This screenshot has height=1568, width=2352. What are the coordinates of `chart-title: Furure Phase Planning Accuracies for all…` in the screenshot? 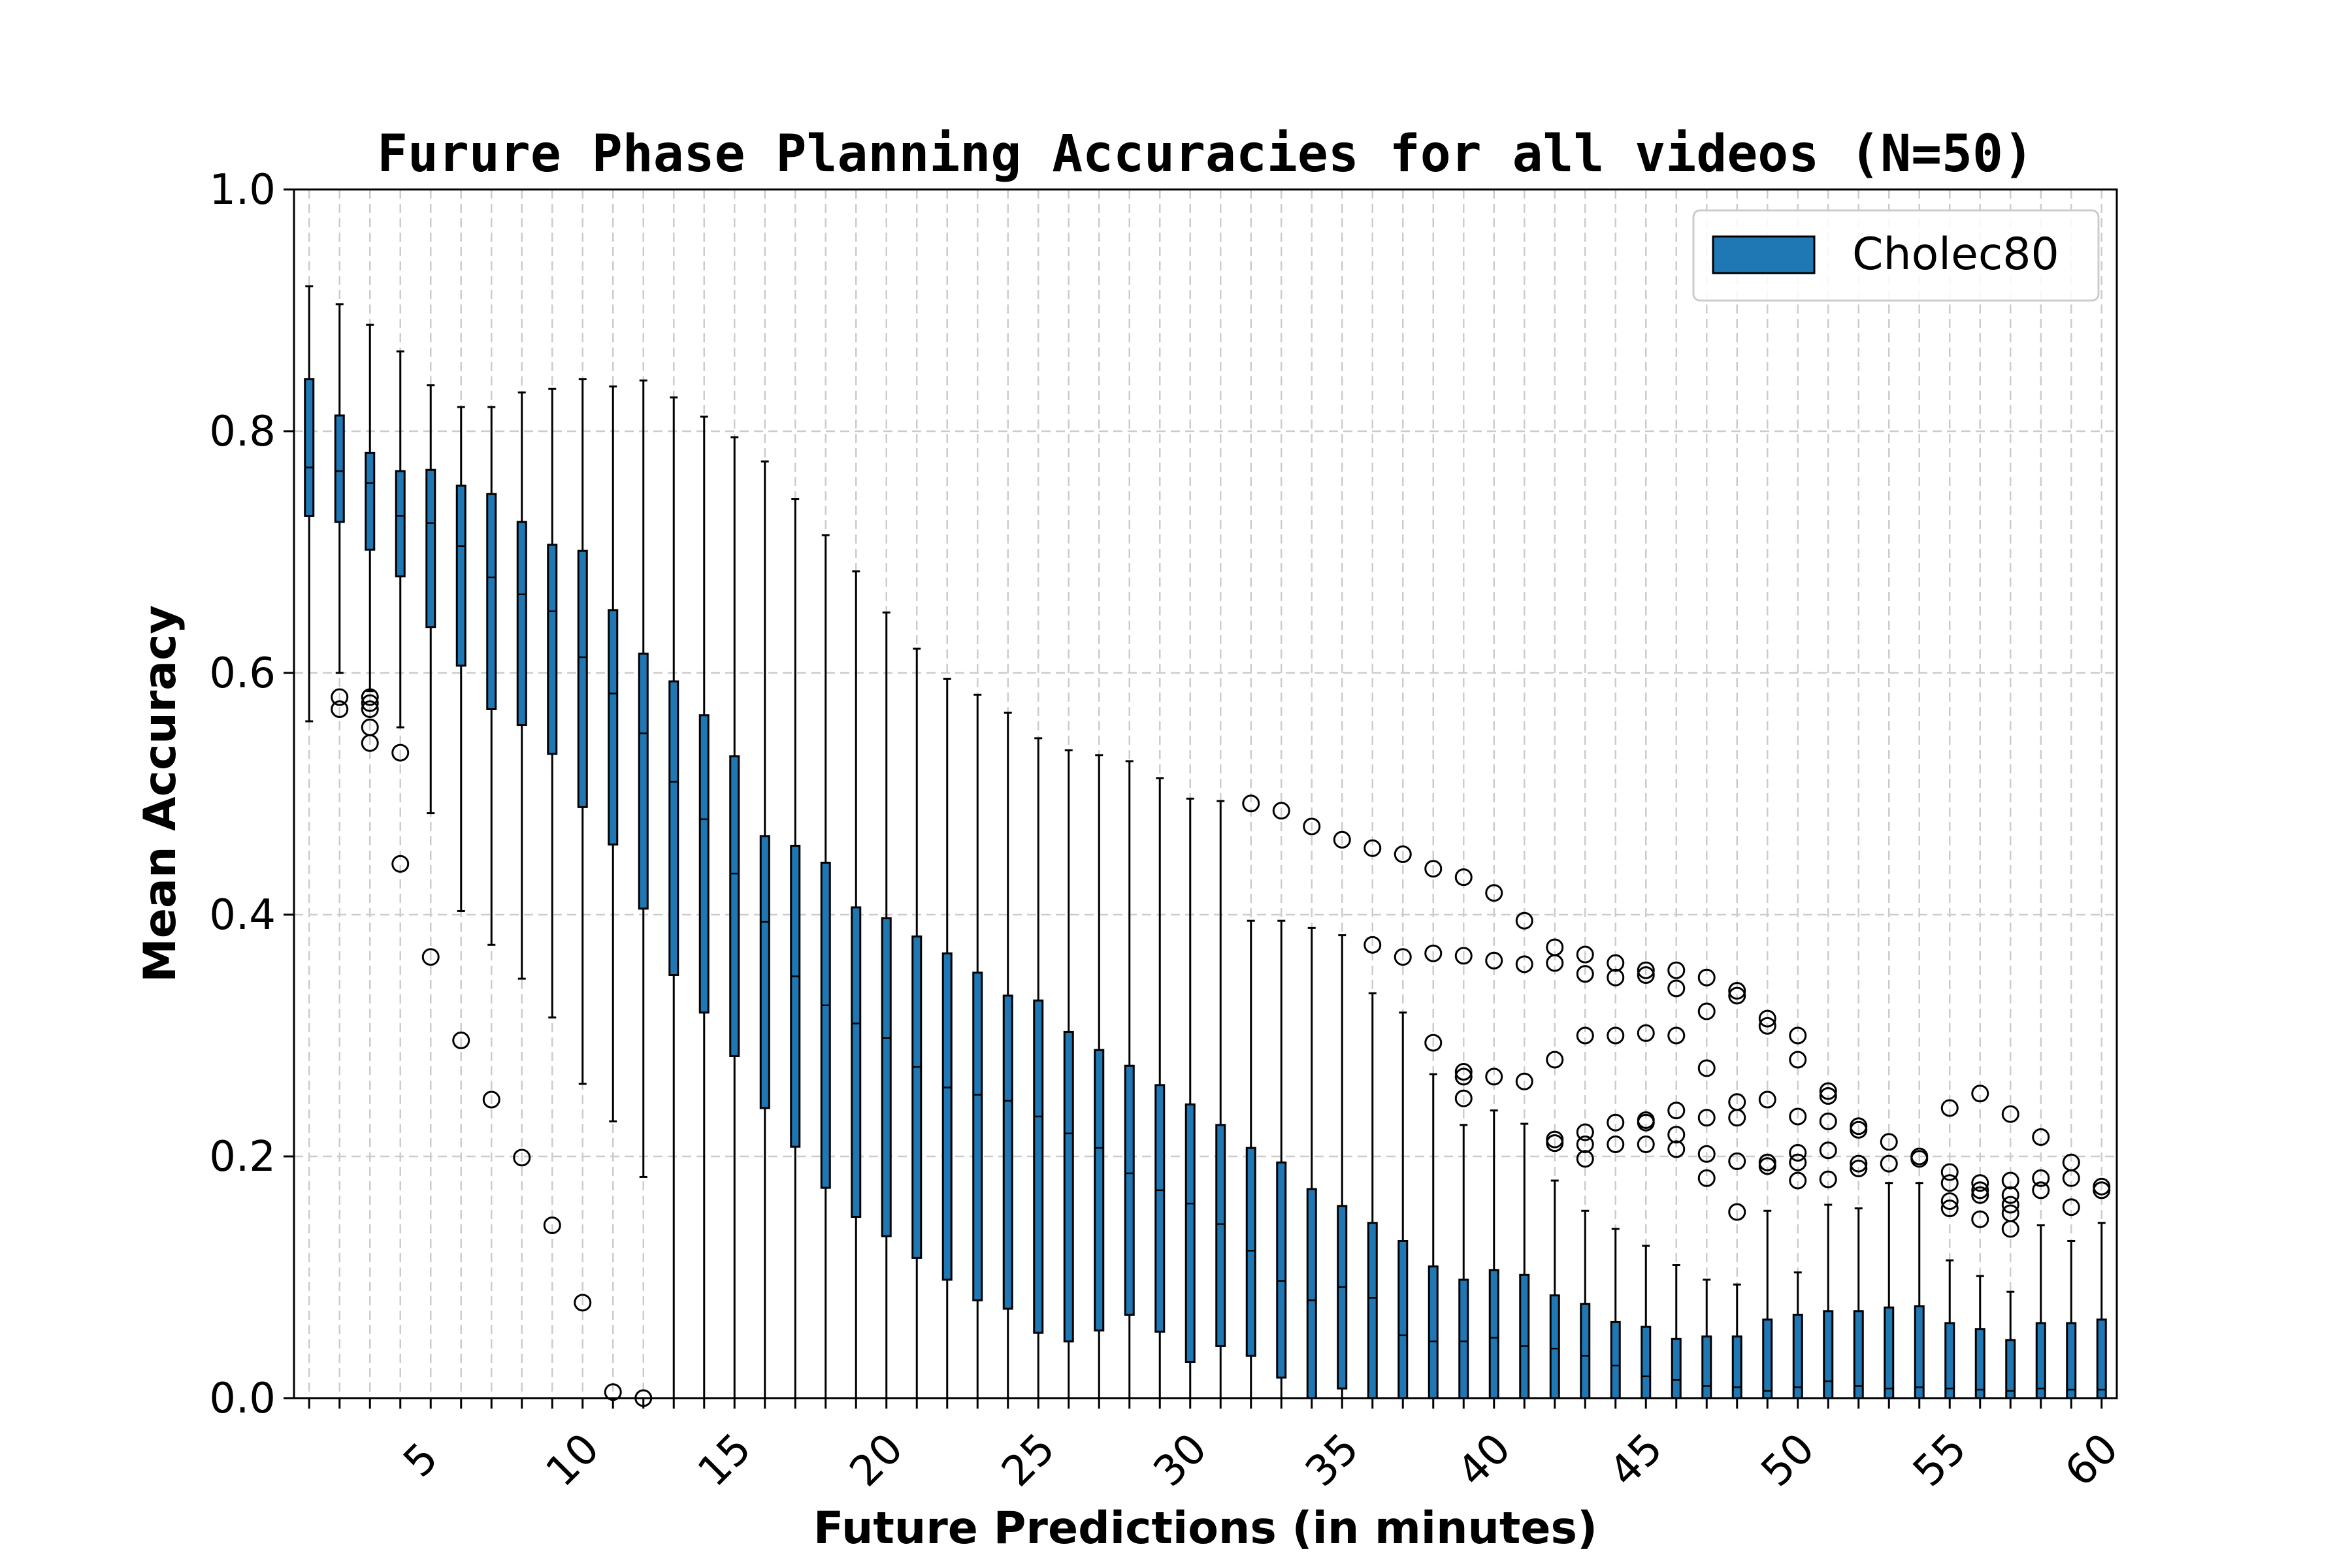 It's located at (1205, 154).